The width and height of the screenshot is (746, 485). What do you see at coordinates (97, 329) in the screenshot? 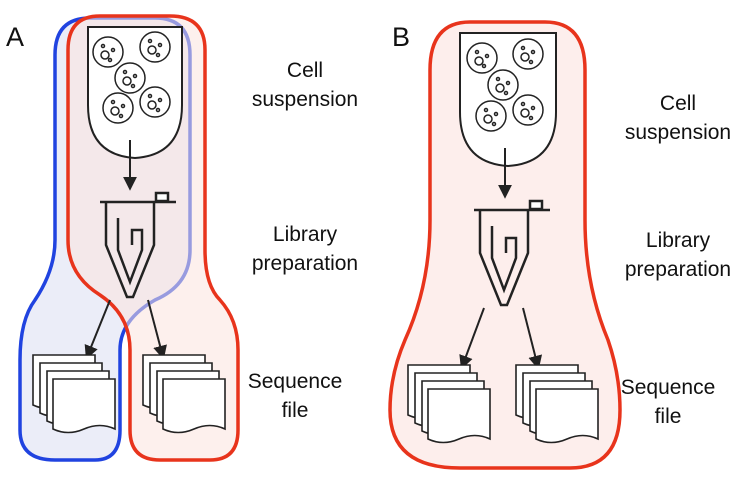
I see `arrow-tube-to-file-left-a` at bounding box center [97, 329].